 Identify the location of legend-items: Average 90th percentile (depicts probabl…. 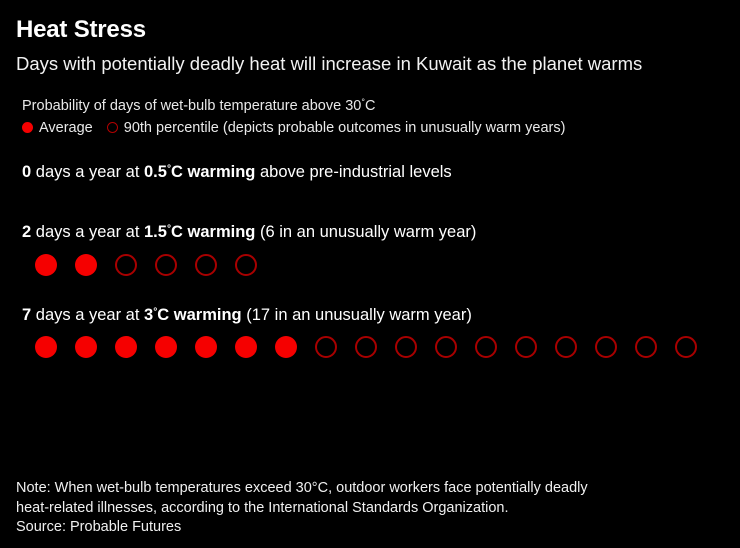
(370, 126).